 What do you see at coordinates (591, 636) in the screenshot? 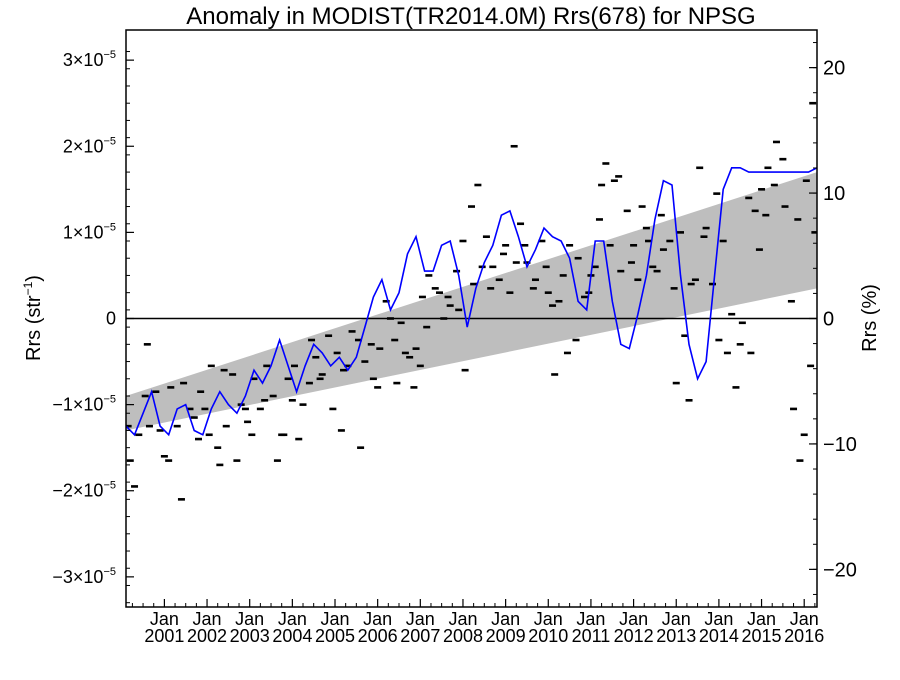
I see `x-tick-year-label: 2011` at bounding box center [591, 636].